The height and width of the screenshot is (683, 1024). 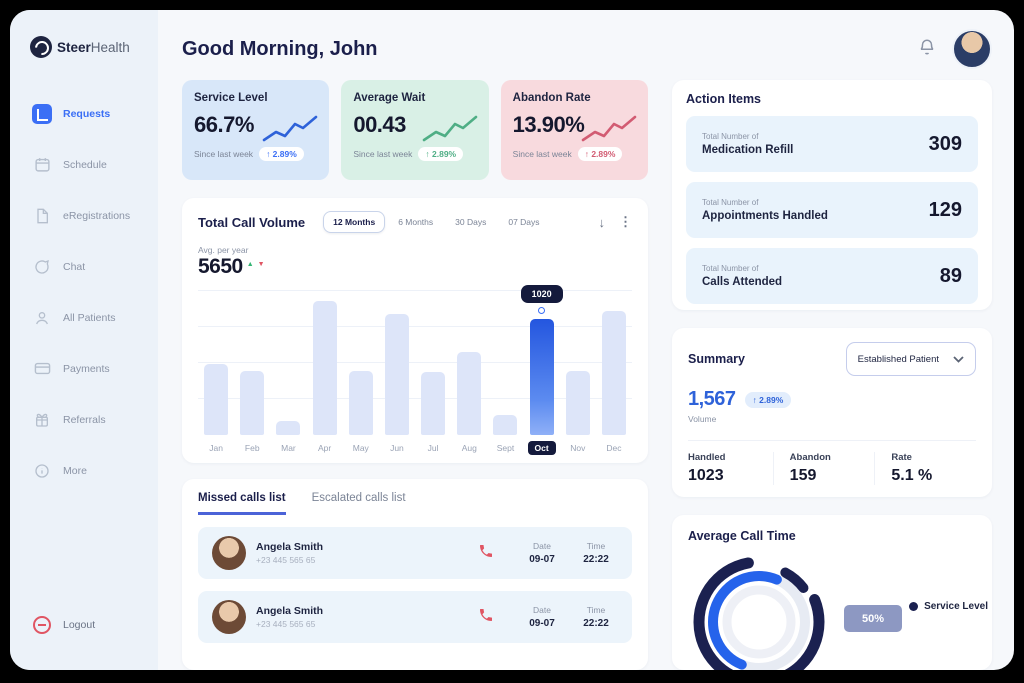 I want to click on action-label: Appointments Handled, so click(x=765, y=216).